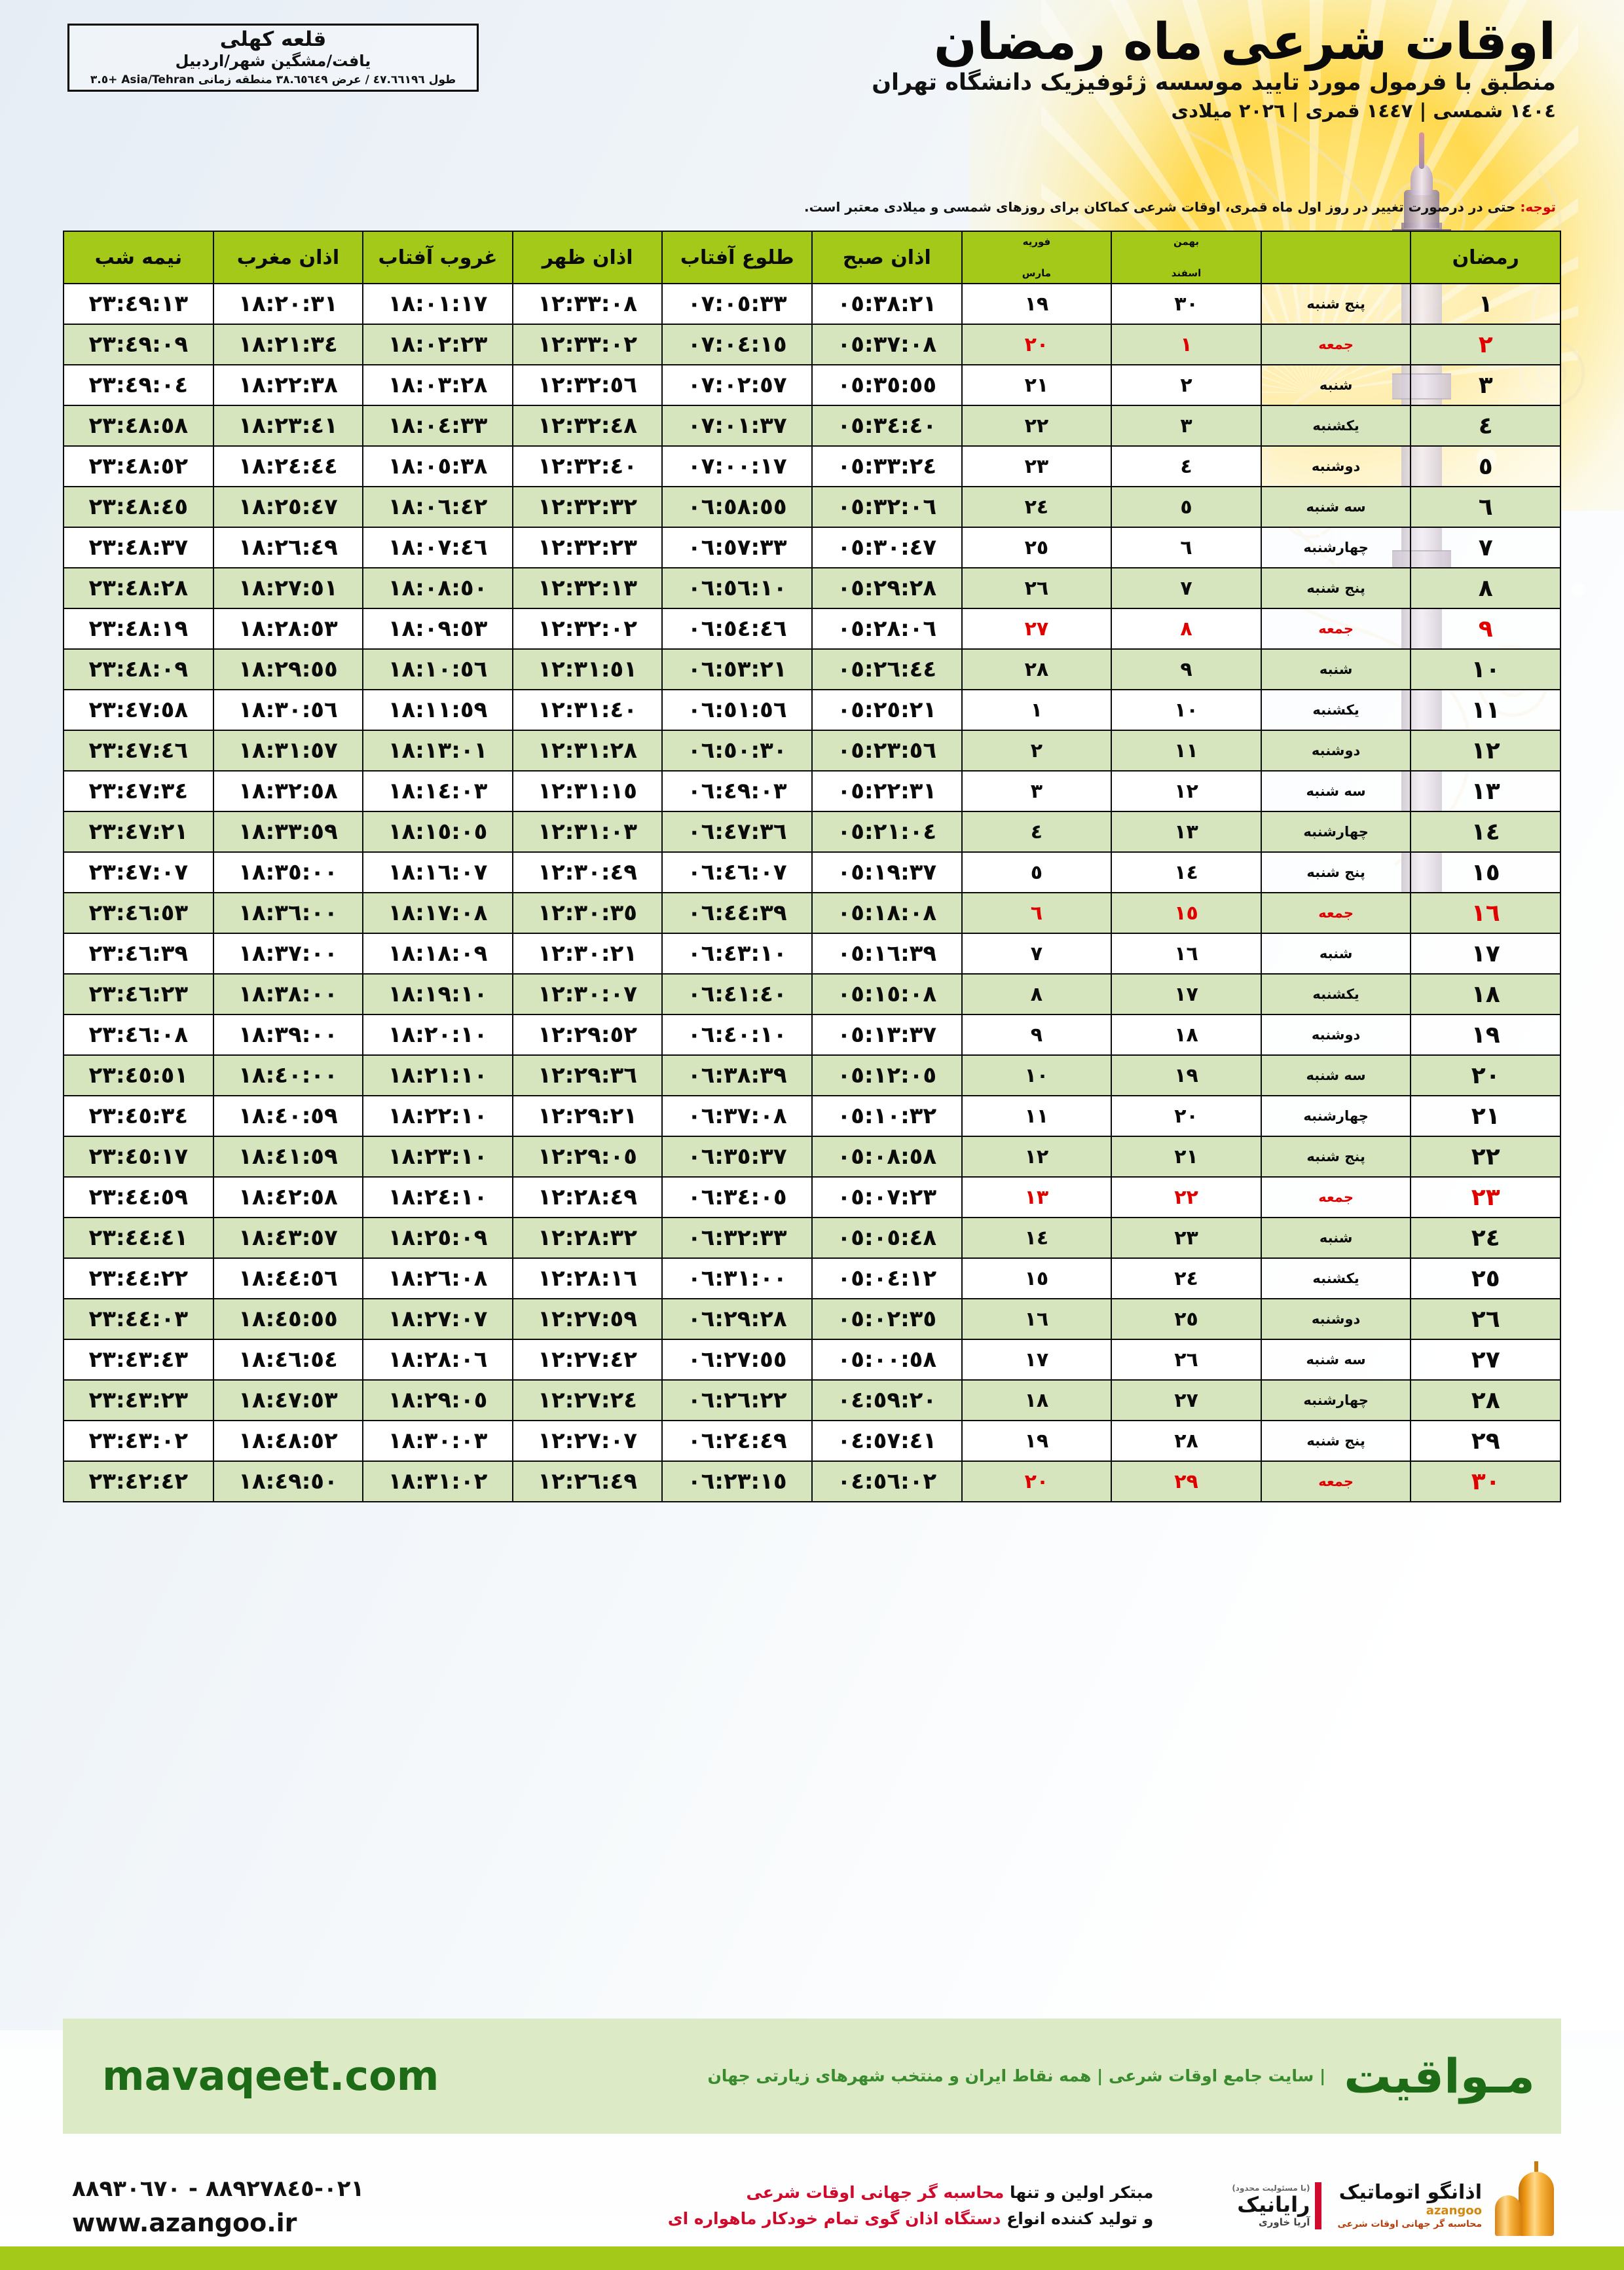 Image resolution: width=1624 pixels, height=2270 pixels. Describe the element at coordinates (437, 426) in the screenshot. I see `cell-sunset: ١٨:٠٤:٣٣` at that location.